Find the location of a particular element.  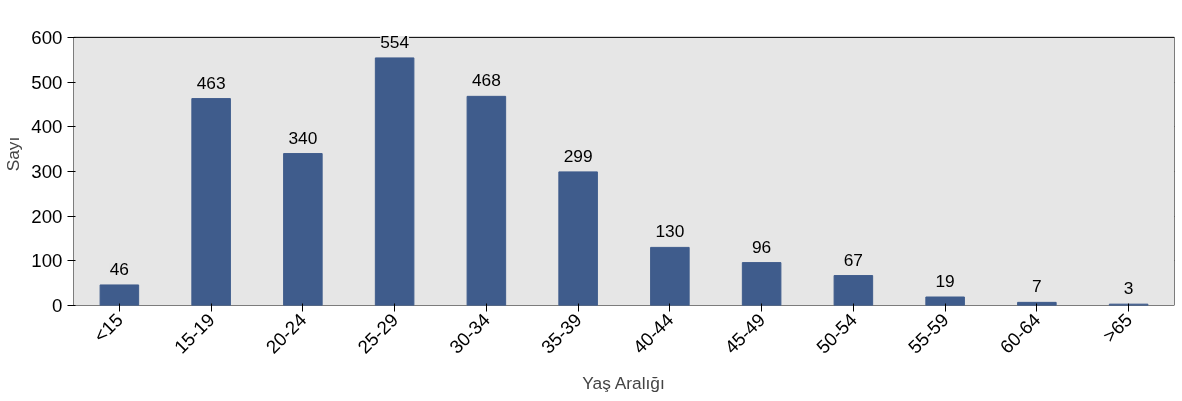

data-label: 340 is located at coordinates (303, 137).